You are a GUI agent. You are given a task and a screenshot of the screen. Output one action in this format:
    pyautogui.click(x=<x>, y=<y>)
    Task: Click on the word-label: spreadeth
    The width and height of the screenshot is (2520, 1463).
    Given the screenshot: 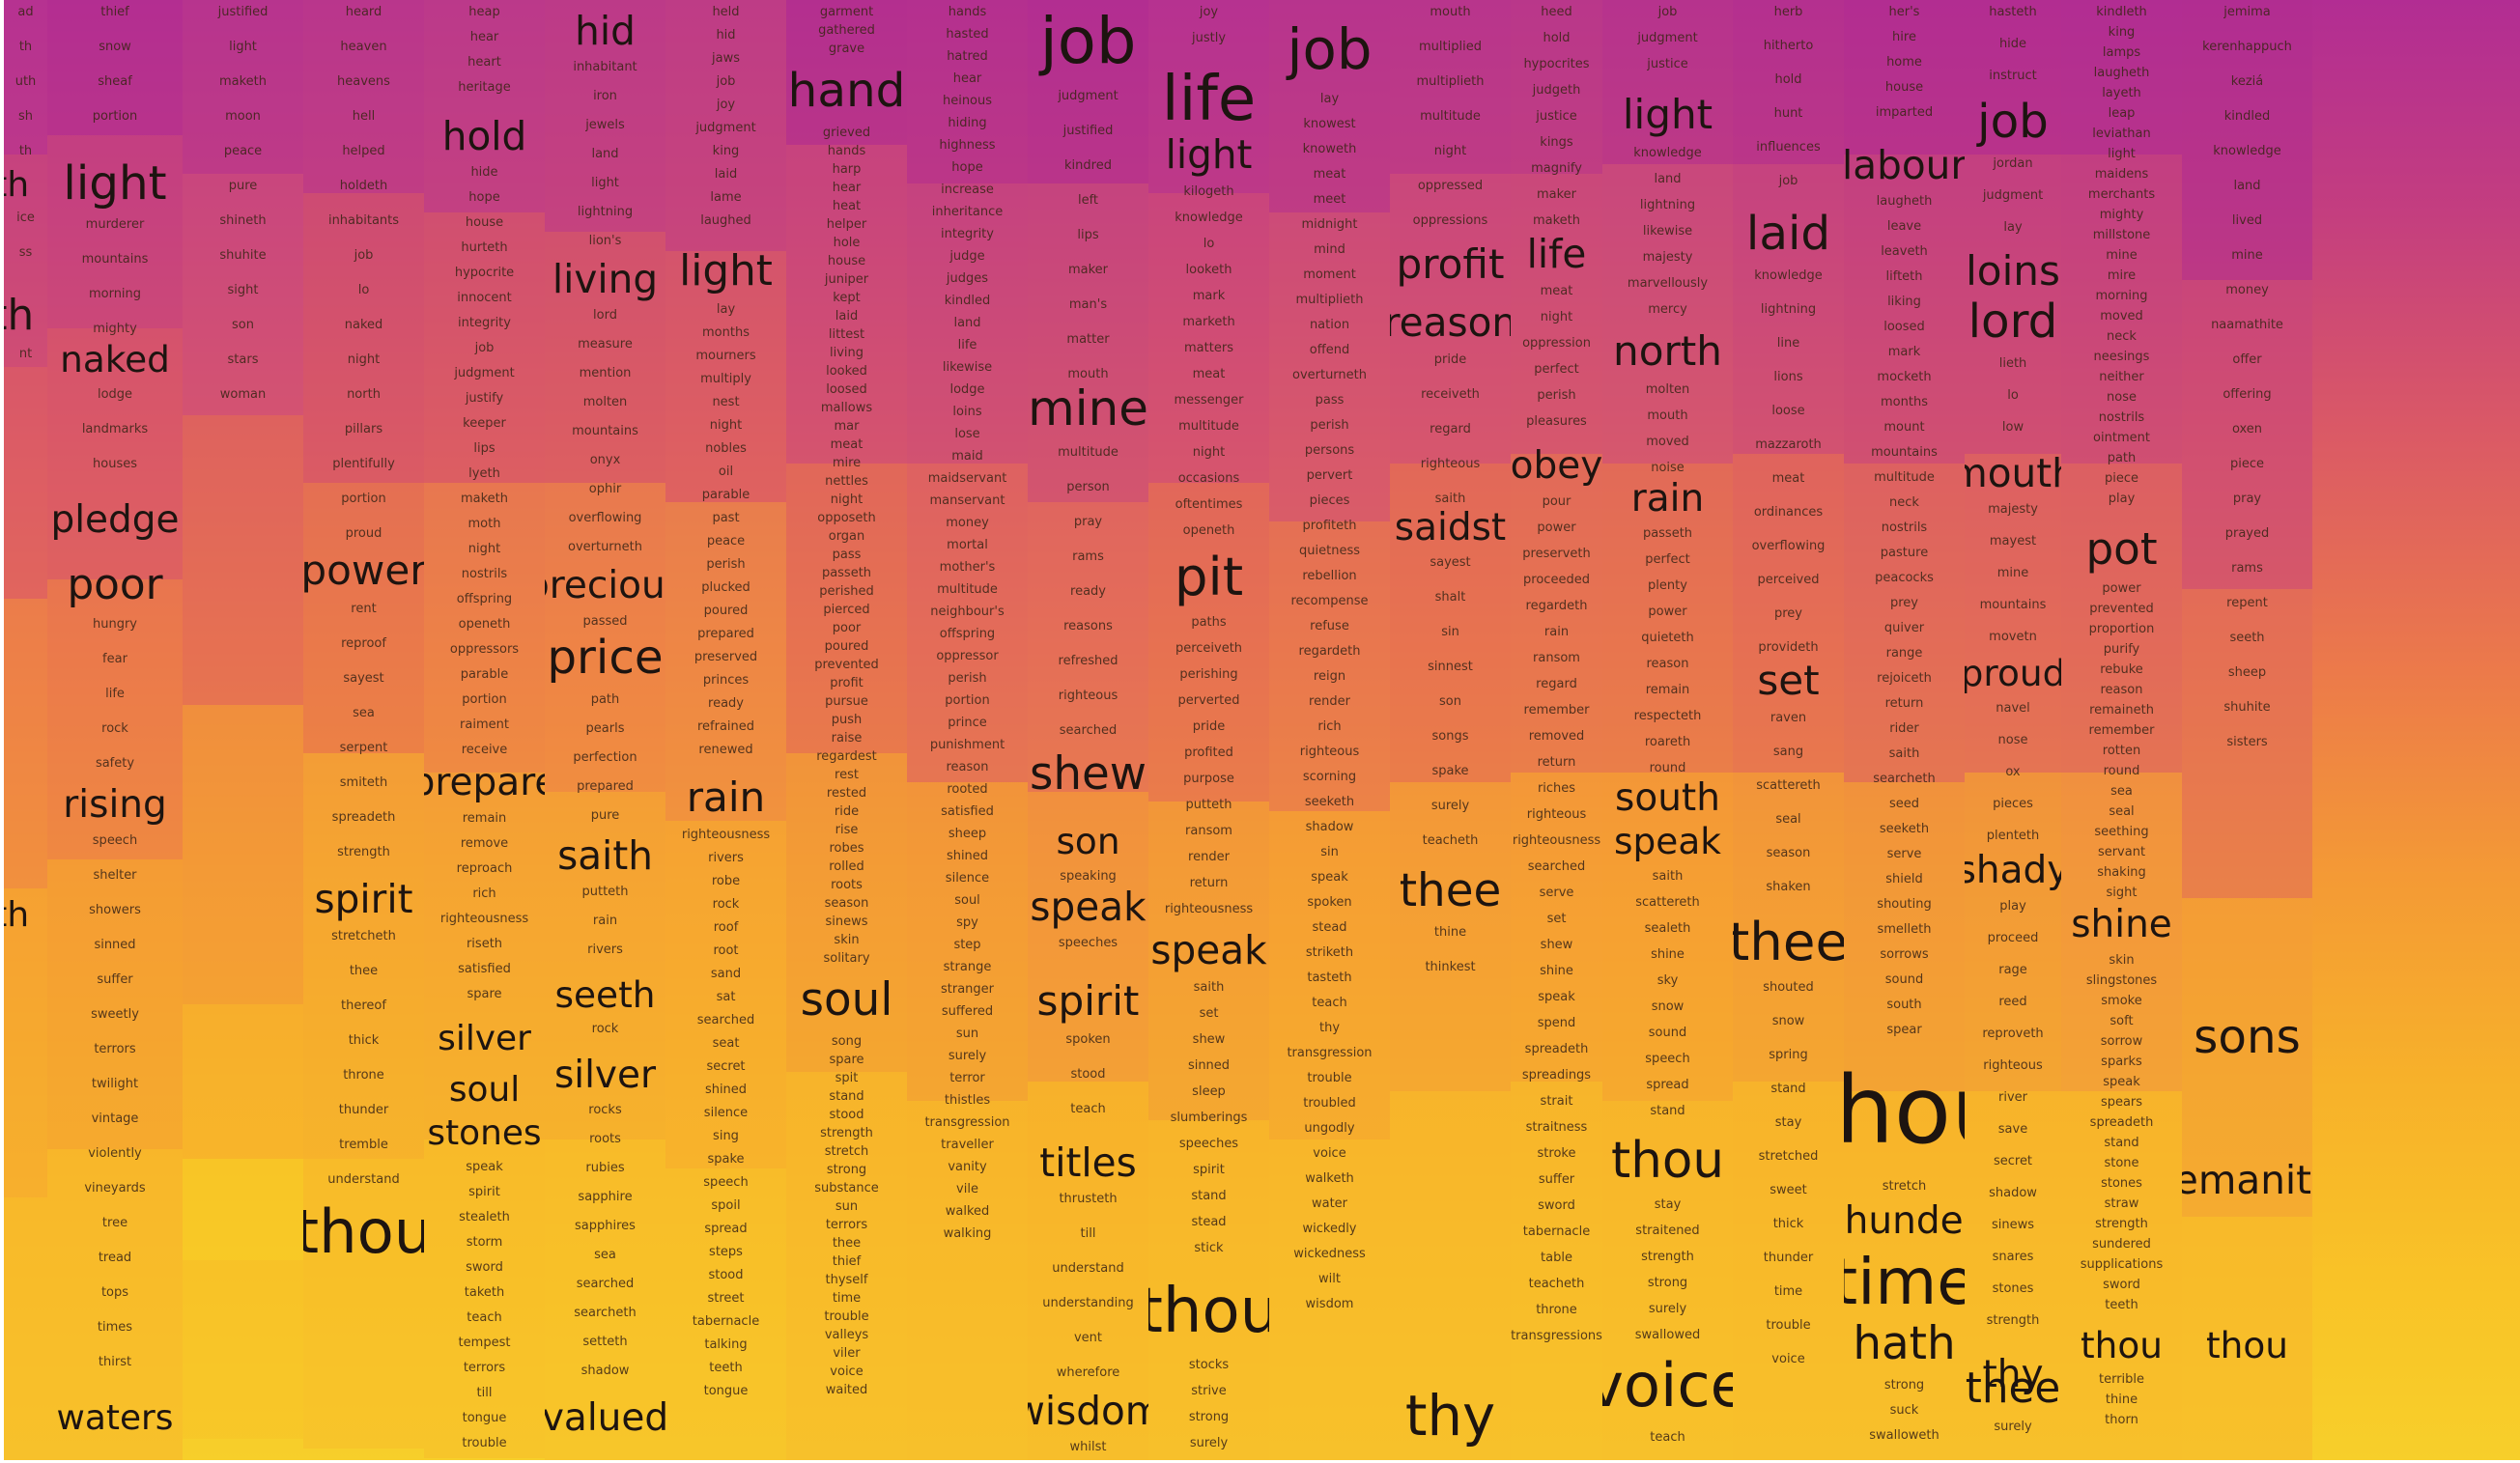 What is the action you would take?
    pyautogui.click(x=2121, y=1122)
    